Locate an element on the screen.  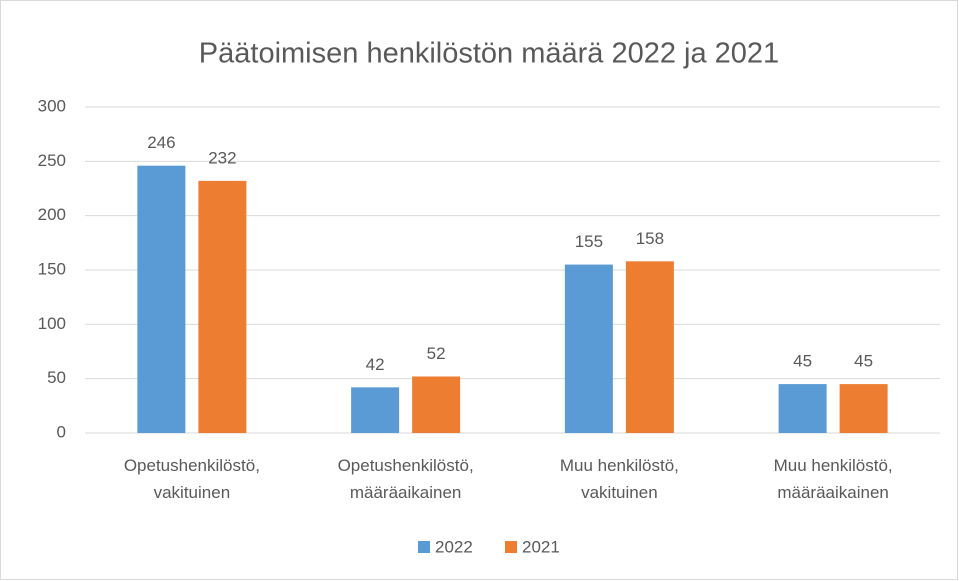
value-label: 52 is located at coordinates (436, 353).